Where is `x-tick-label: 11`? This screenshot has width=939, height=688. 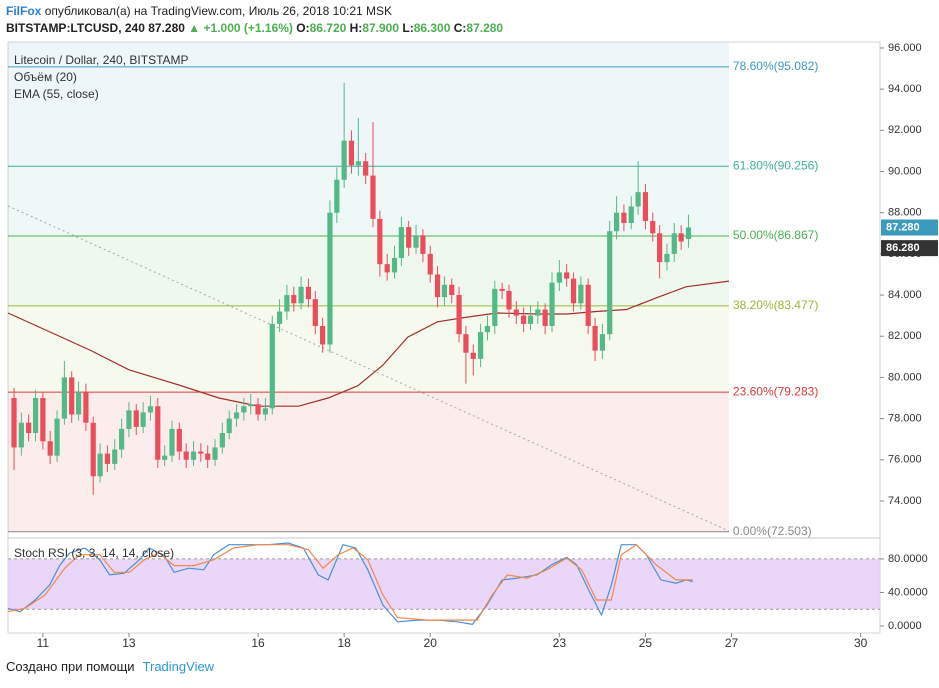 x-tick-label: 11 is located at coordinates (43, 643).